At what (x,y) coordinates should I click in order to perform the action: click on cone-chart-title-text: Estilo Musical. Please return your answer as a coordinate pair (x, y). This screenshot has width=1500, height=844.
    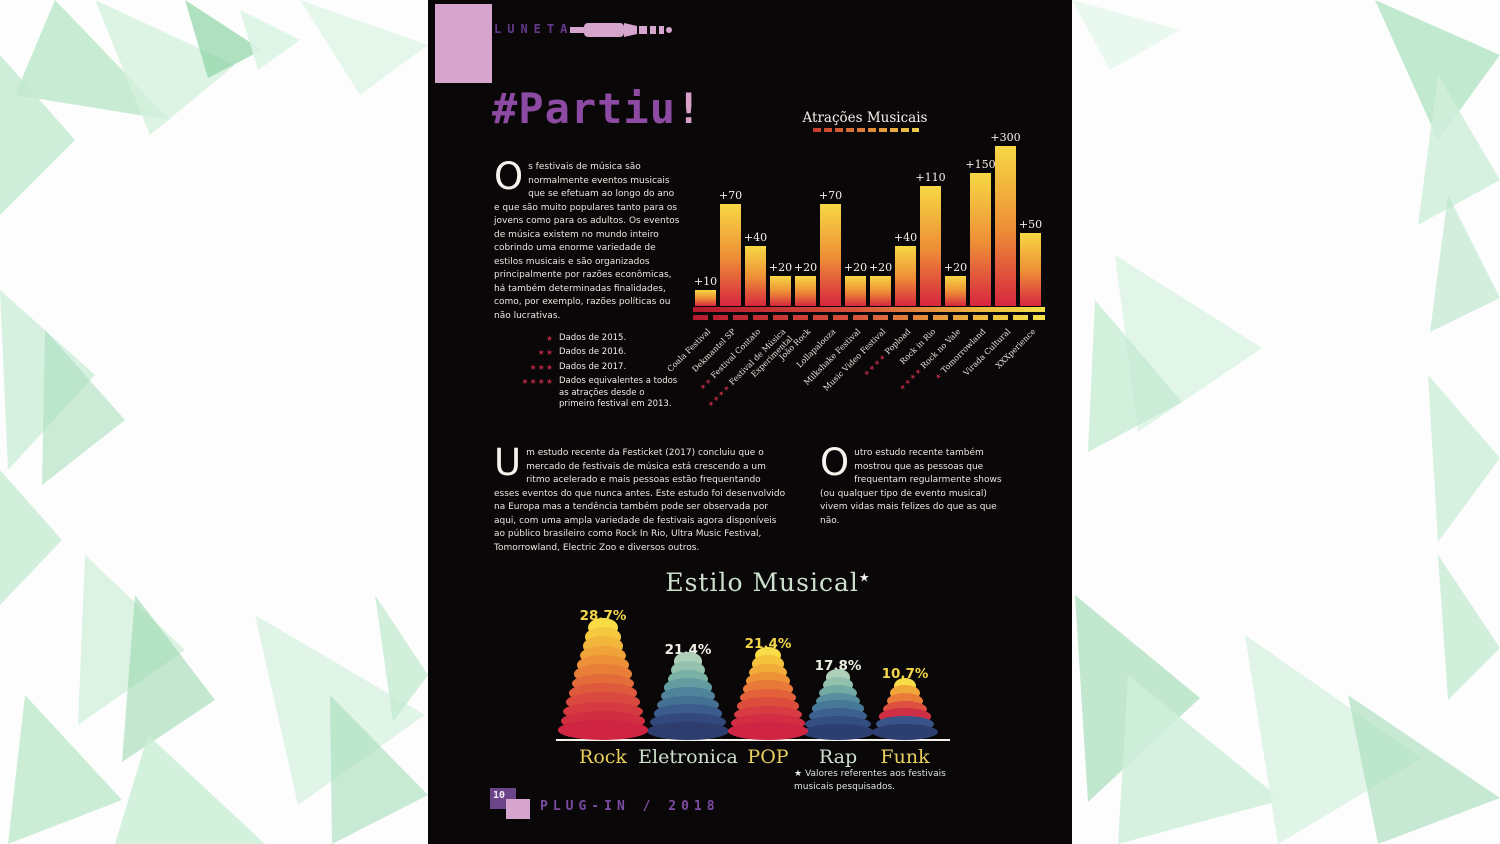
    Looking at the image, I should click on (762, 582).